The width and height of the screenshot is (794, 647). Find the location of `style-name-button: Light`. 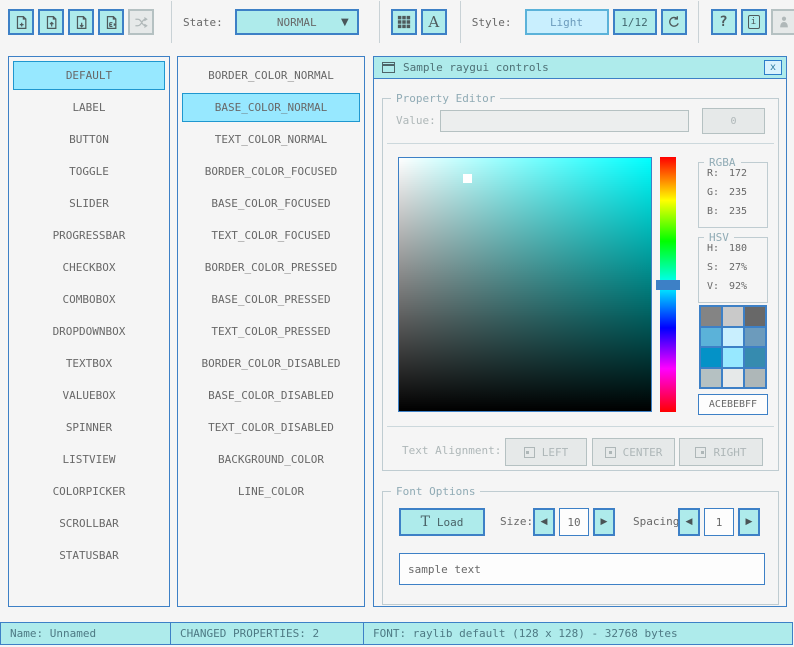

style-name-button: Light is located at coordinates (566, 22).